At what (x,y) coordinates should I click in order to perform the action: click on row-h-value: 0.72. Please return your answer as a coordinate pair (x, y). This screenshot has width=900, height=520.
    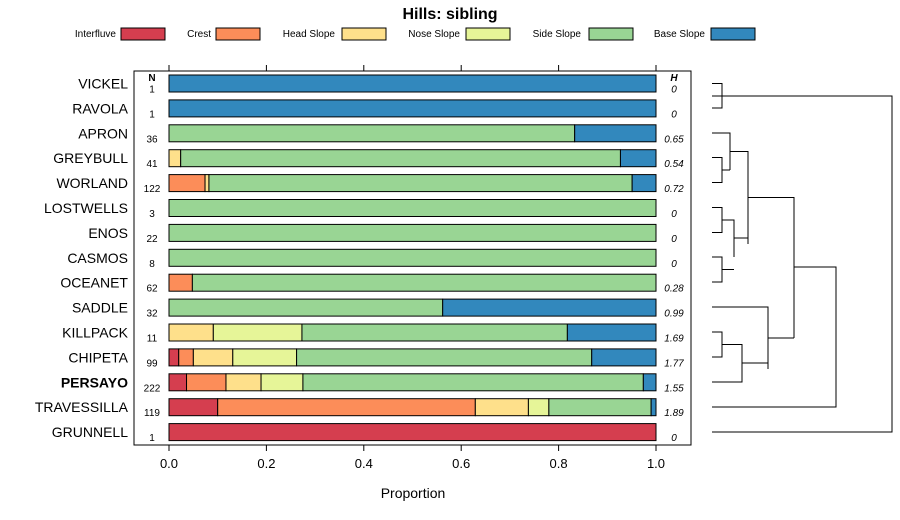
    Looking at the image, I should click on (674, 189).